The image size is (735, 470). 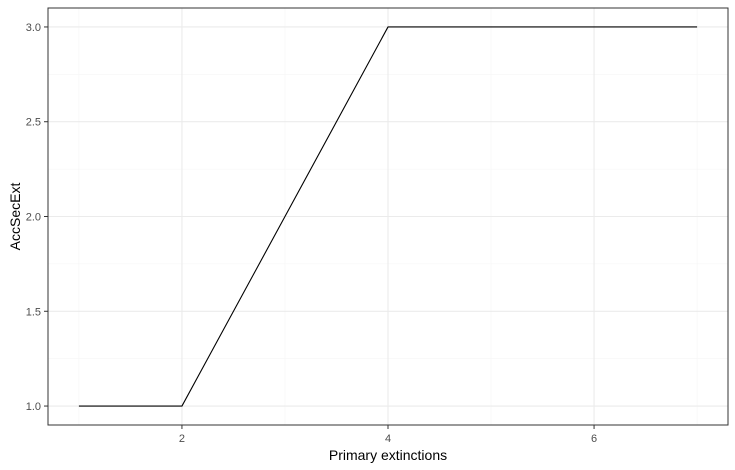 What do you see at coordinates (33, 407) in the screenshot?
I see `y-tick-label: 1.0` at bounding box center [33, 407].